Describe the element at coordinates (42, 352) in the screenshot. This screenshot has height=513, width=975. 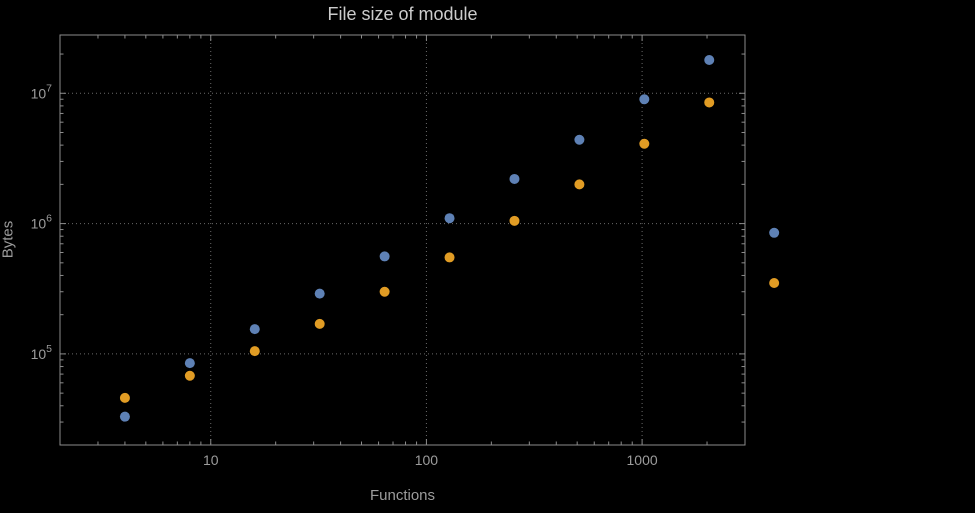
I see `y-tick-label: 10⁵` at that location.